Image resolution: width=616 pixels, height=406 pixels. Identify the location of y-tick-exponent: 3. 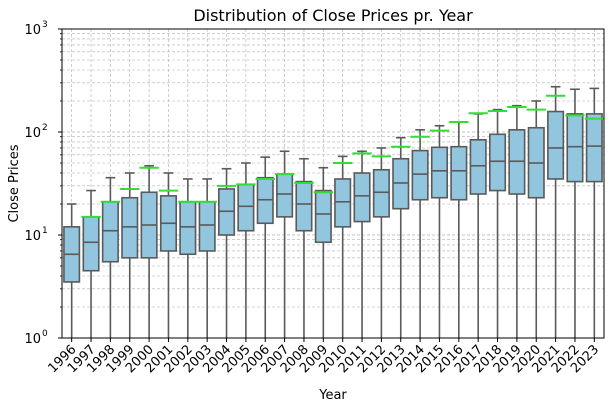
(45, 25).